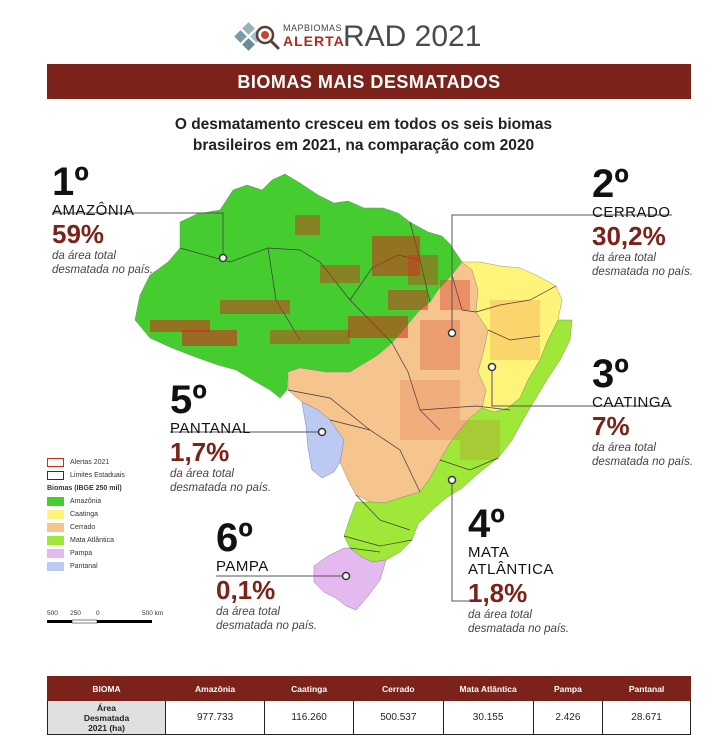 The width and height of the screenshot is (727, 752). What do you see at coordinates (210, 428) in the screenshot?
I see `biome-name: PANTANAL` at bounding box center [210, 428].